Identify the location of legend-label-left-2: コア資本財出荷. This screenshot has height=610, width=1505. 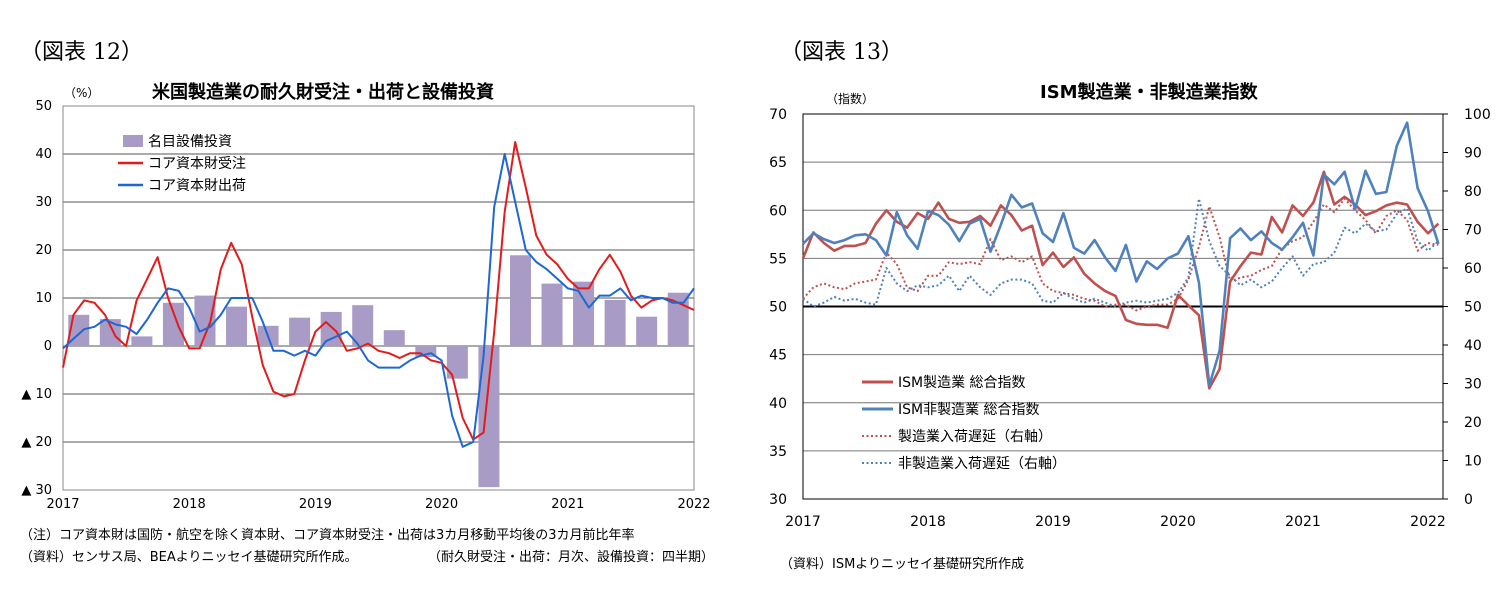
(197, 186).